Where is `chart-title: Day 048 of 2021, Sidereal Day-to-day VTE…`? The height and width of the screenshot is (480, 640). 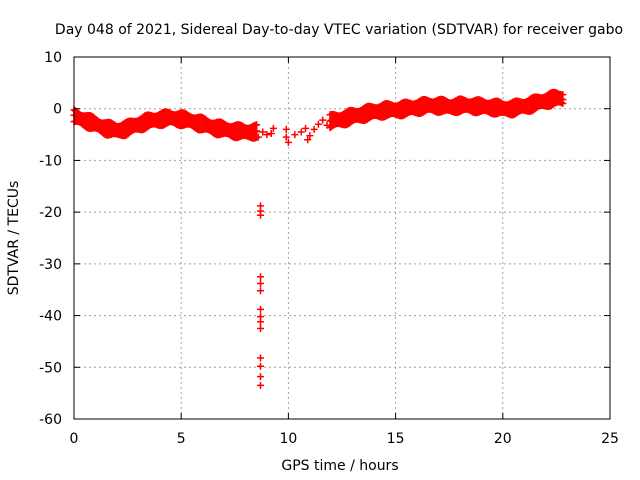 chart-title: Day 048 of 2021, Sidereal Day-to-day VTE… is located at coordinates (339, 30).